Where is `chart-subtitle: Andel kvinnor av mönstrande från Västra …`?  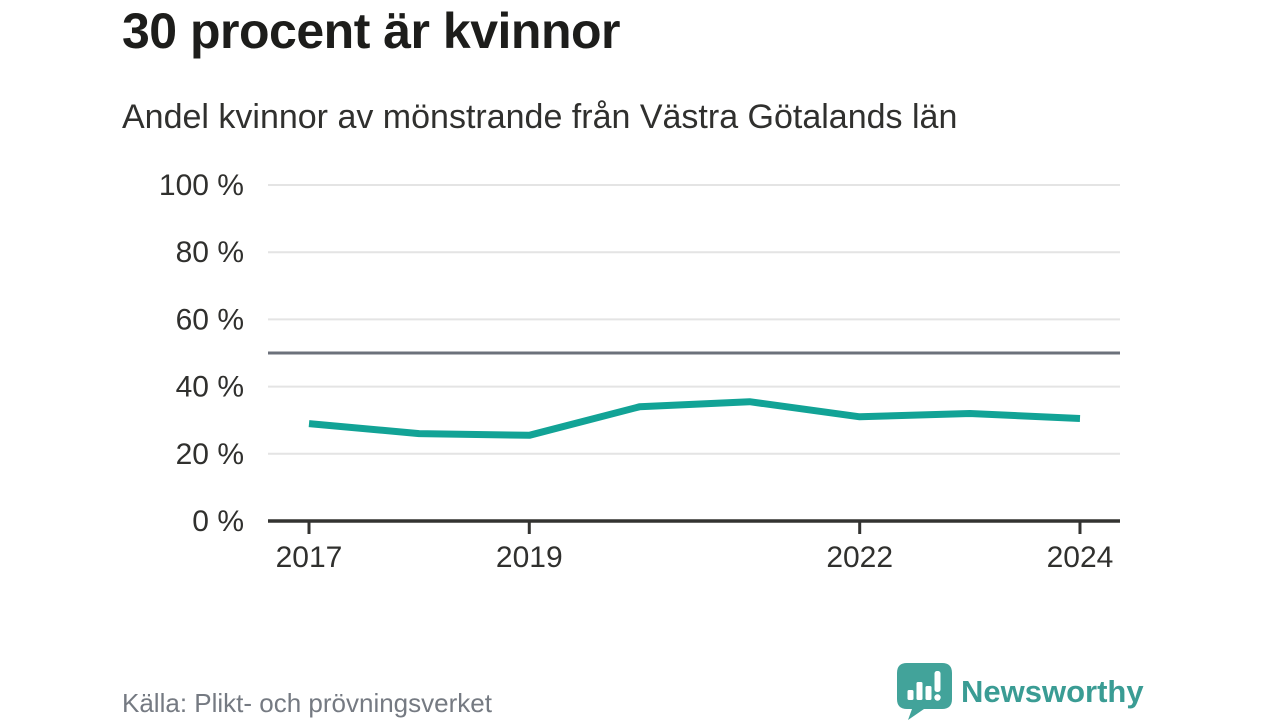 chart-subtitle: Andel kvinnor av mönstrande från Västra … is located at coordinates (540, 117).